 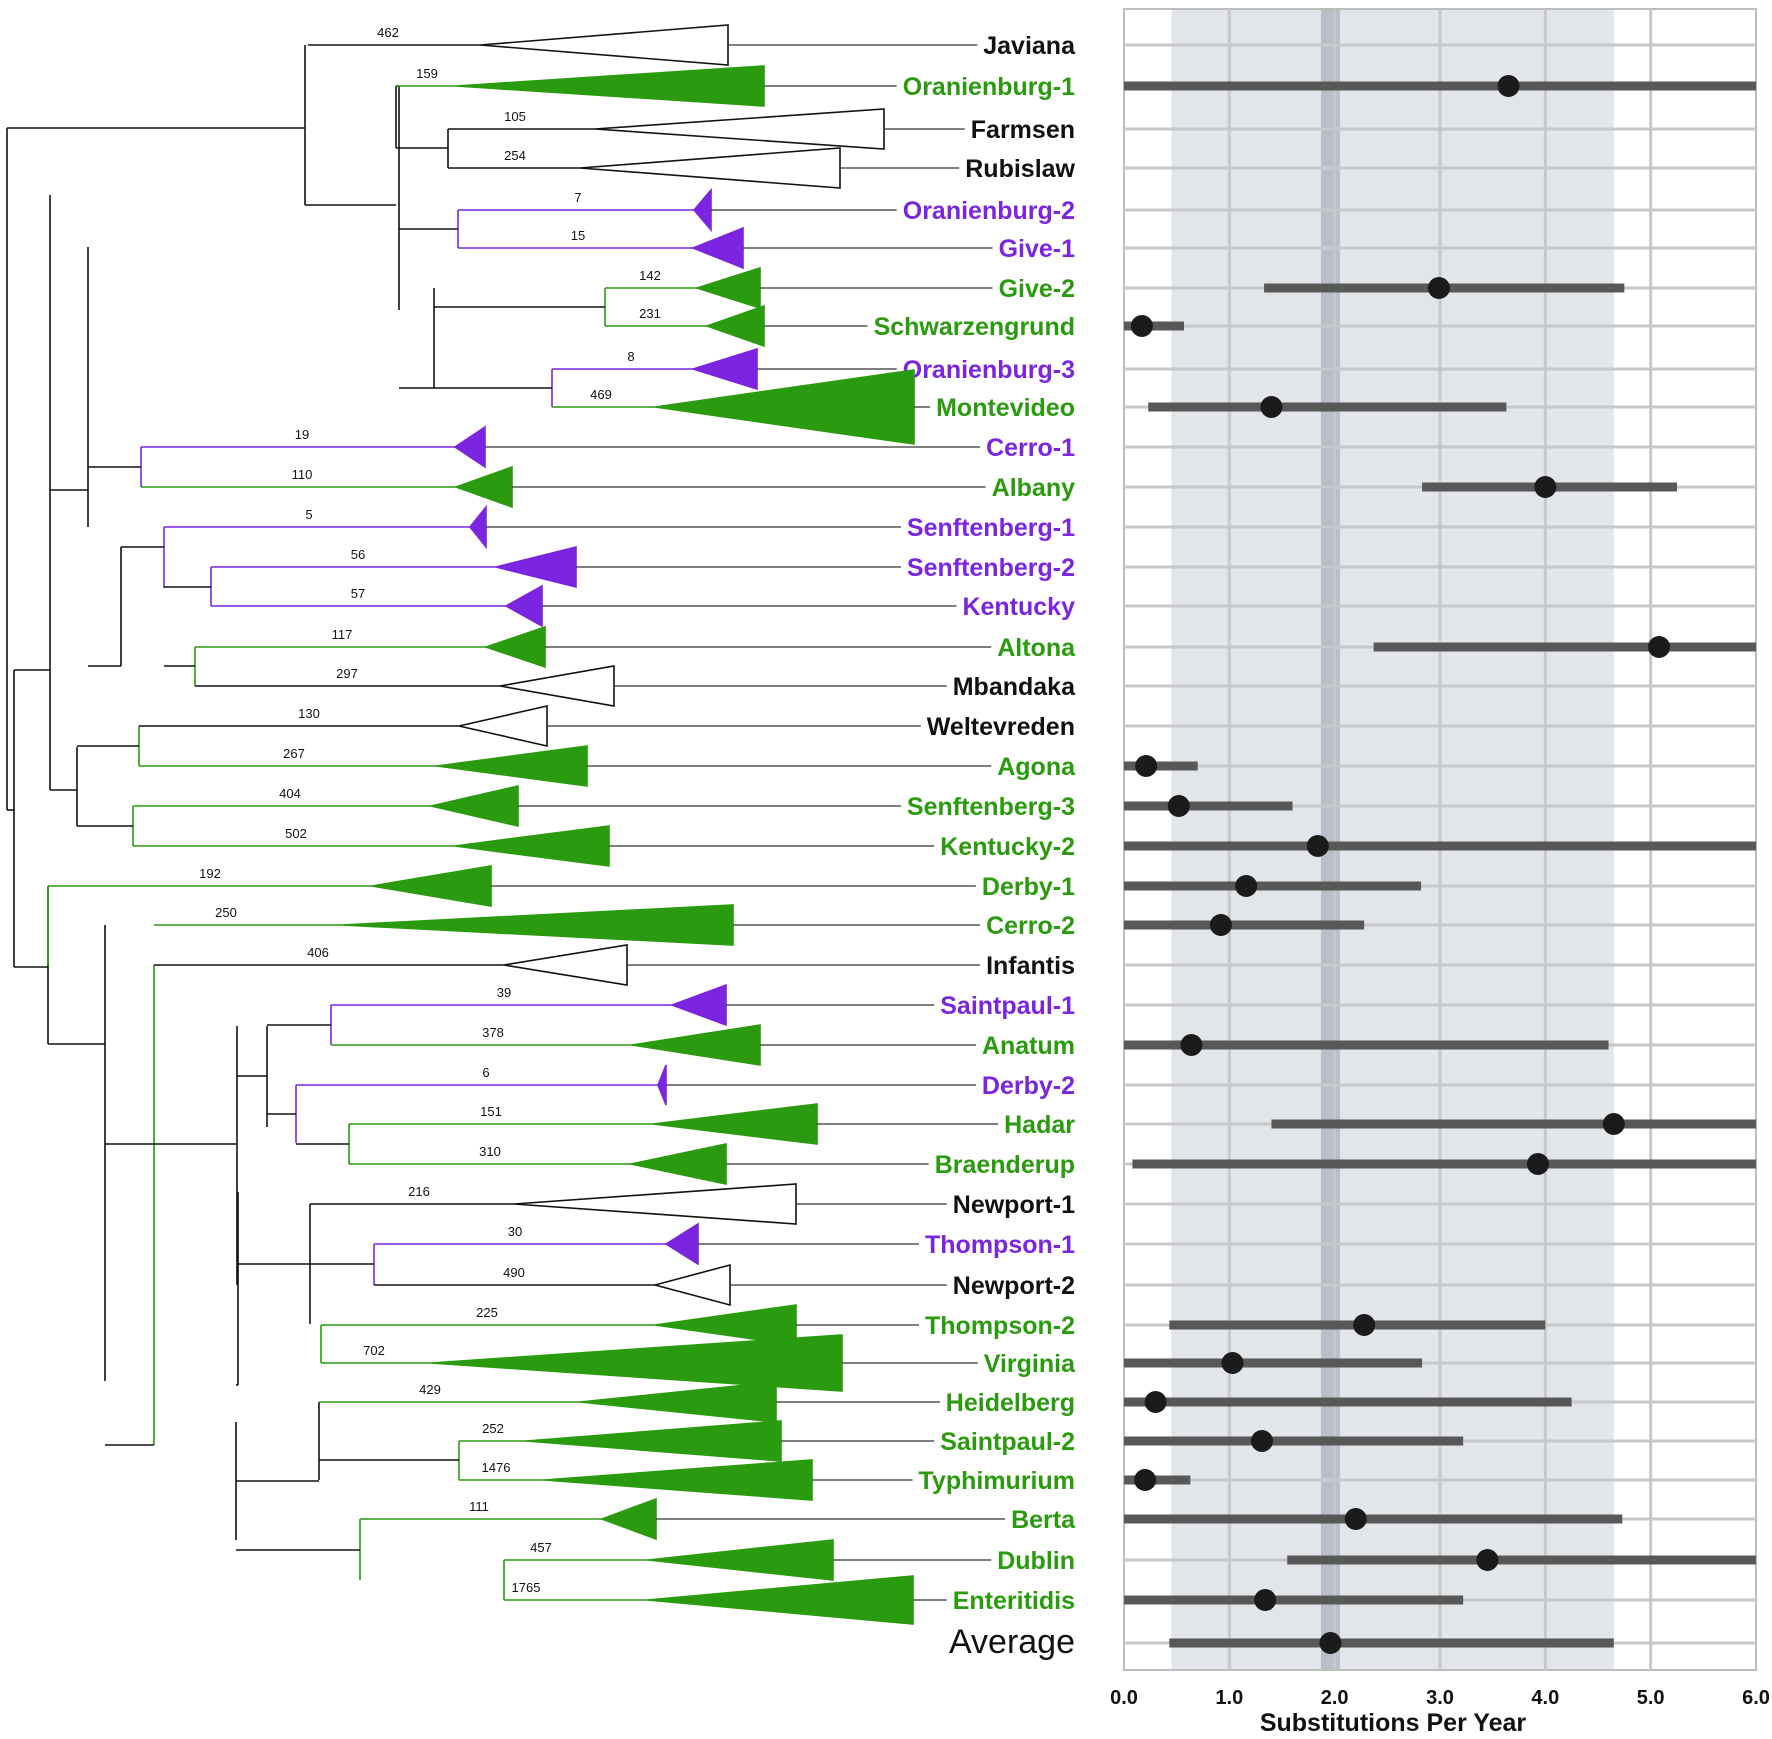 What do you see at coordinates (1030, 448) in the screenshot?
I see `clade-label: Cerro-1` at bounding box center [1030, 448].